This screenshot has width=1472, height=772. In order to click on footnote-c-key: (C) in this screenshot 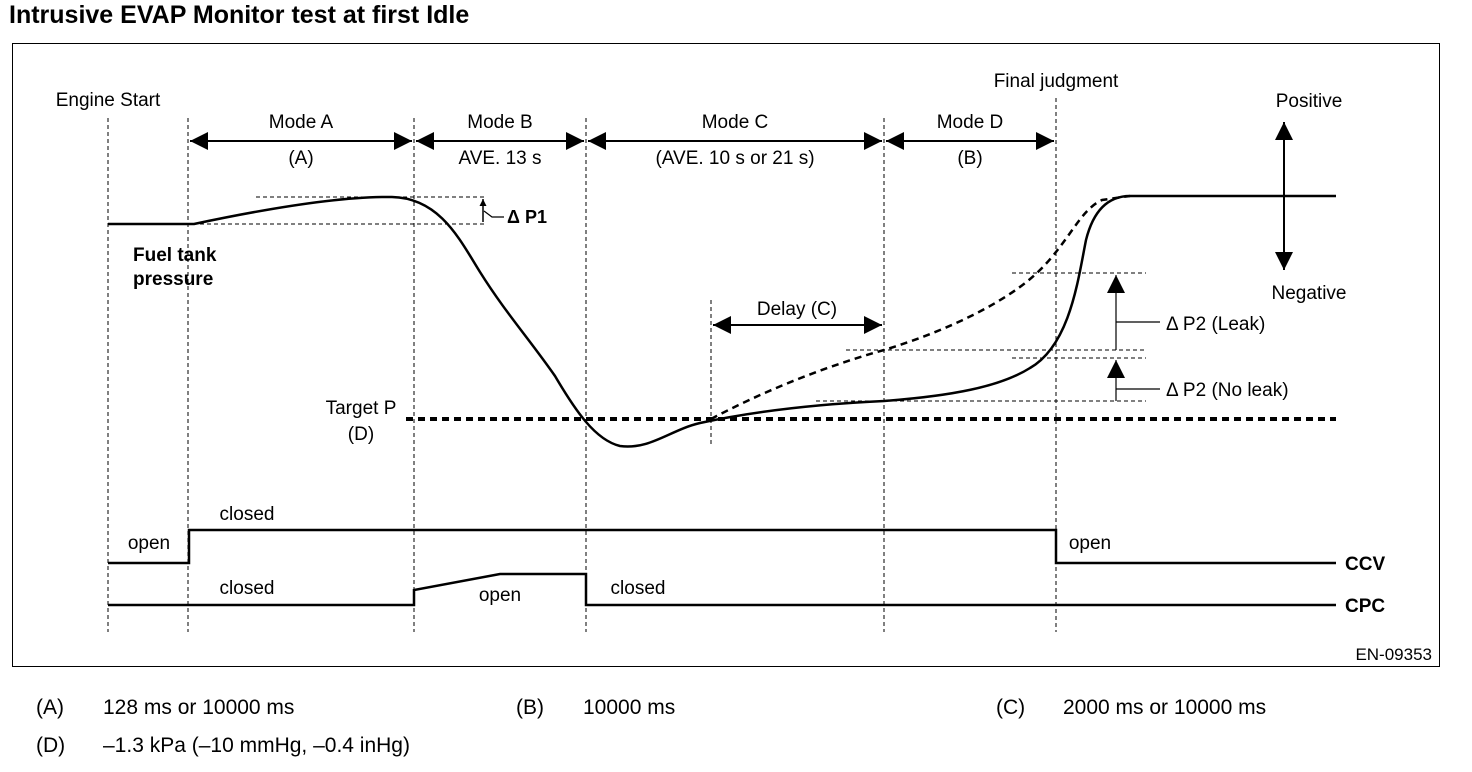, I will do `click(1011, 707)`.